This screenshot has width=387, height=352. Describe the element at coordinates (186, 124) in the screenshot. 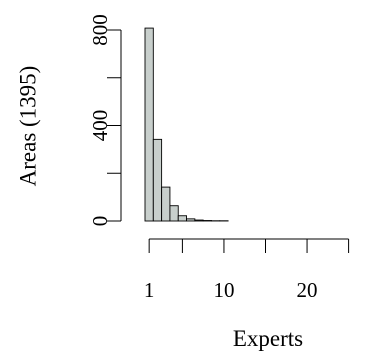

I see `bars-group` at that location.